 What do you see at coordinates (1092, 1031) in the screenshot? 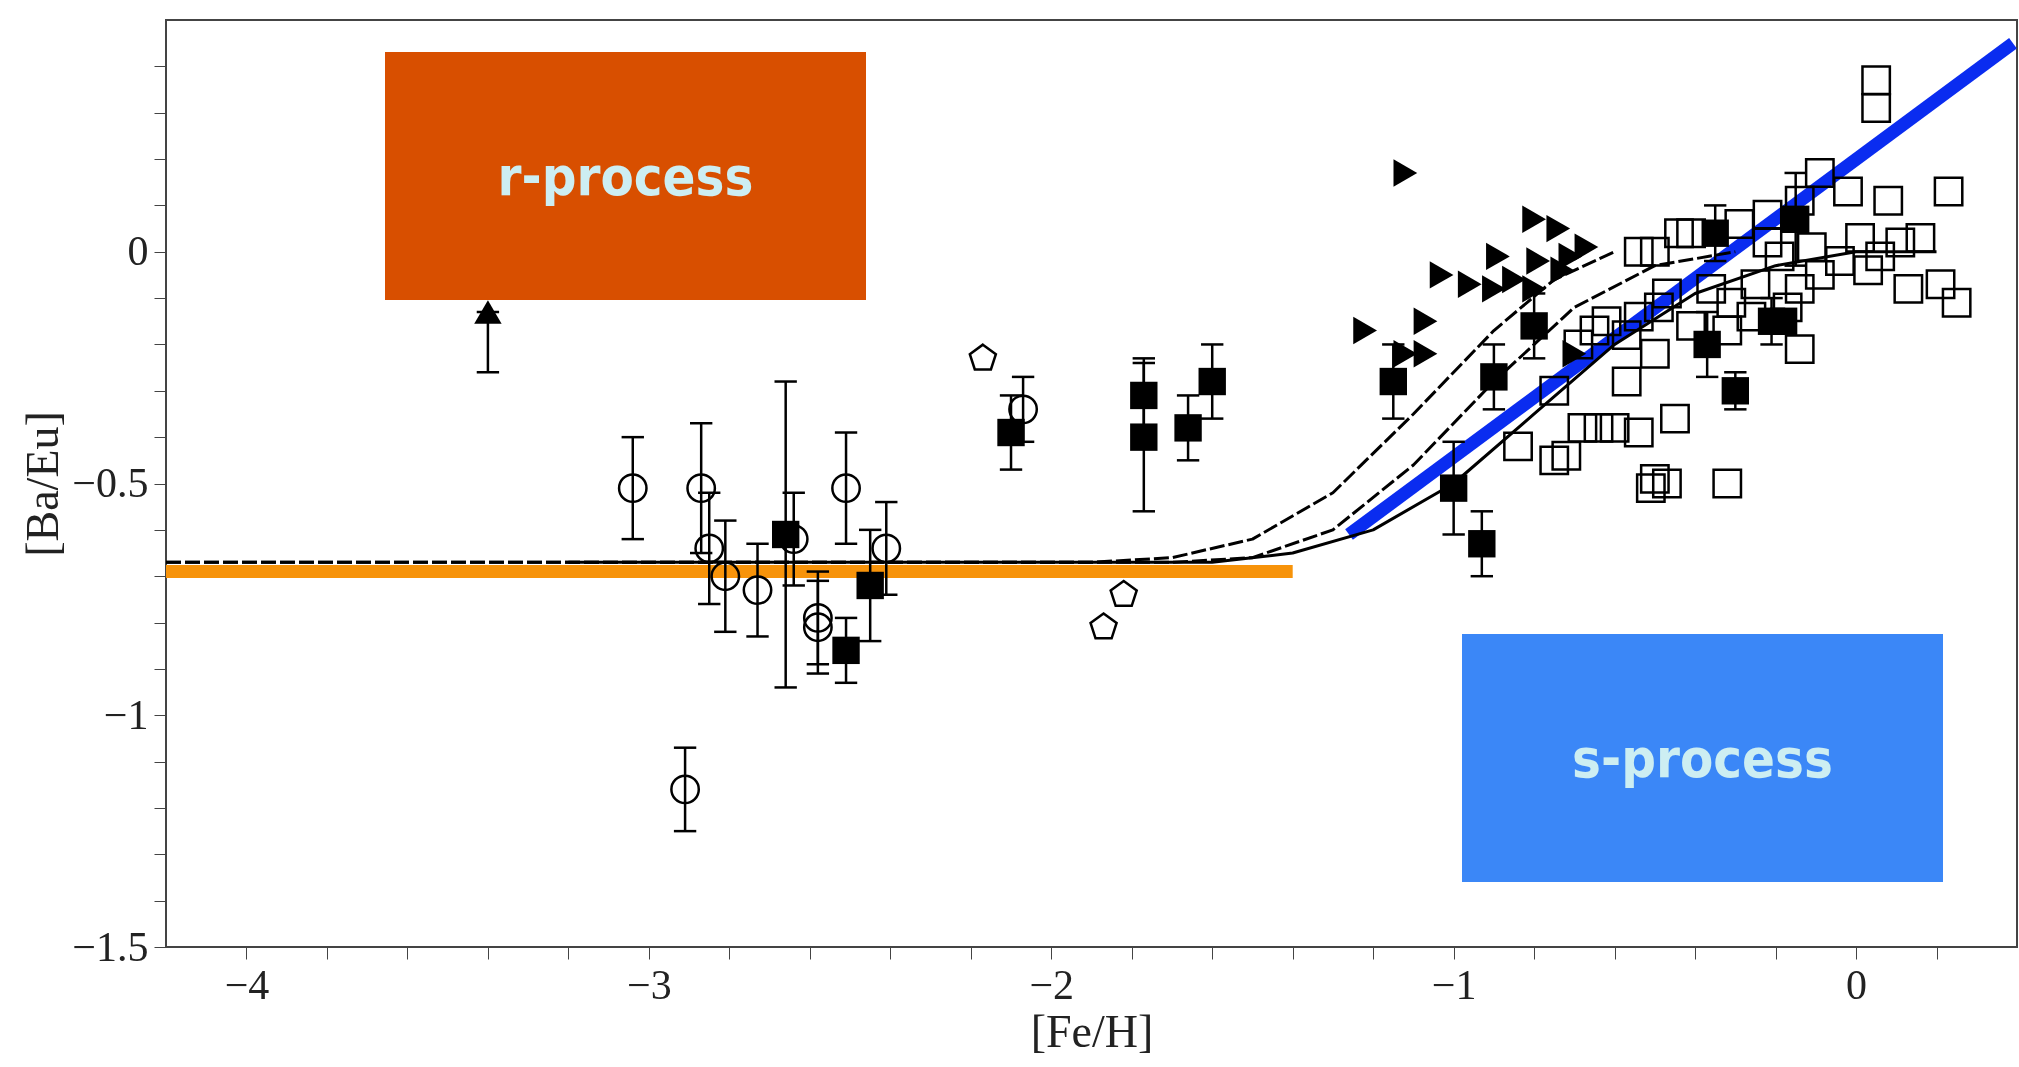
I see `x-axis-title: [Fe/H]` at bounding box center [1092, 1031].